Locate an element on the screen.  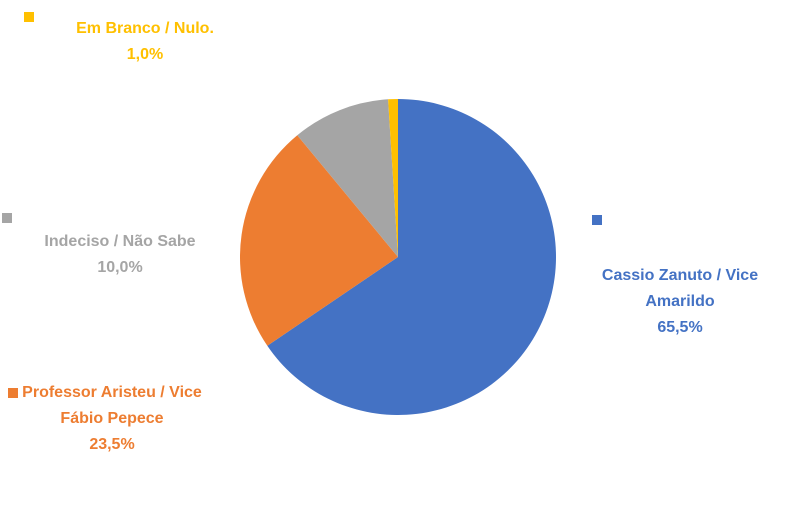
data-label: Cassio Zanuto / Vice Amarildo 65,5% is located at coordinates (680, 302).